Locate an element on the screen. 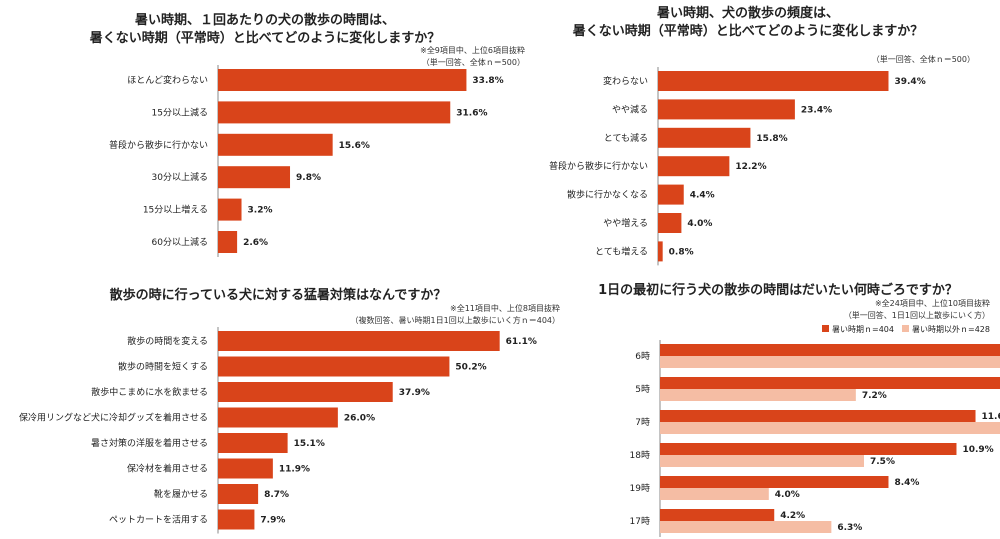 The width and height of the screenshot is (1000, 539). chart3-category-label: 靴を履かせる is located at coordinates (181, 494).